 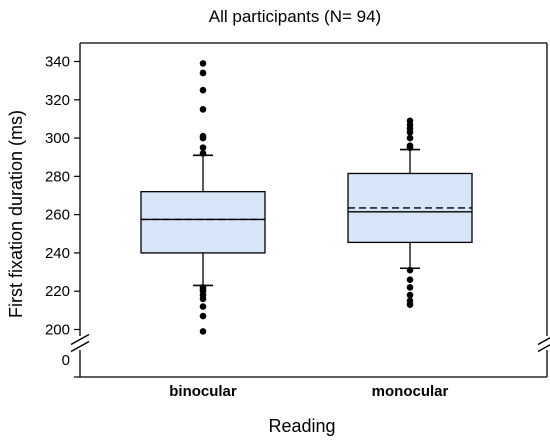 I want to click on y-tick-label: 260, so click(x=57, y=215).